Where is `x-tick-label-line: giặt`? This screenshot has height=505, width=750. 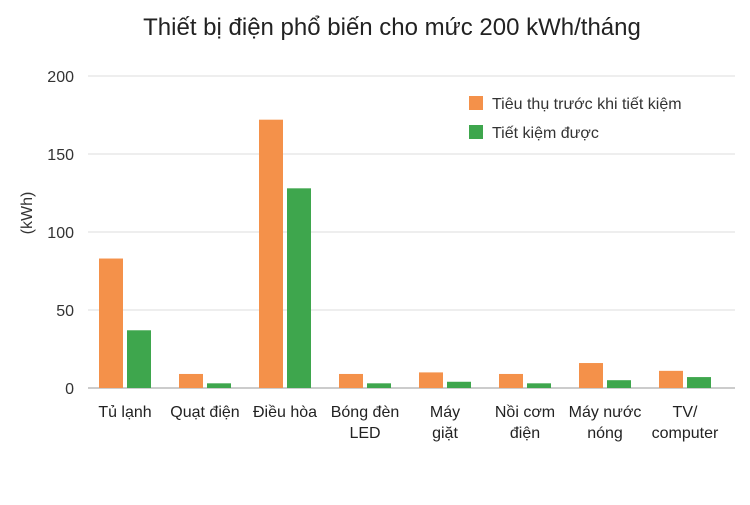 x-tick-label-line: giặt is located at coordinates (445, 433).